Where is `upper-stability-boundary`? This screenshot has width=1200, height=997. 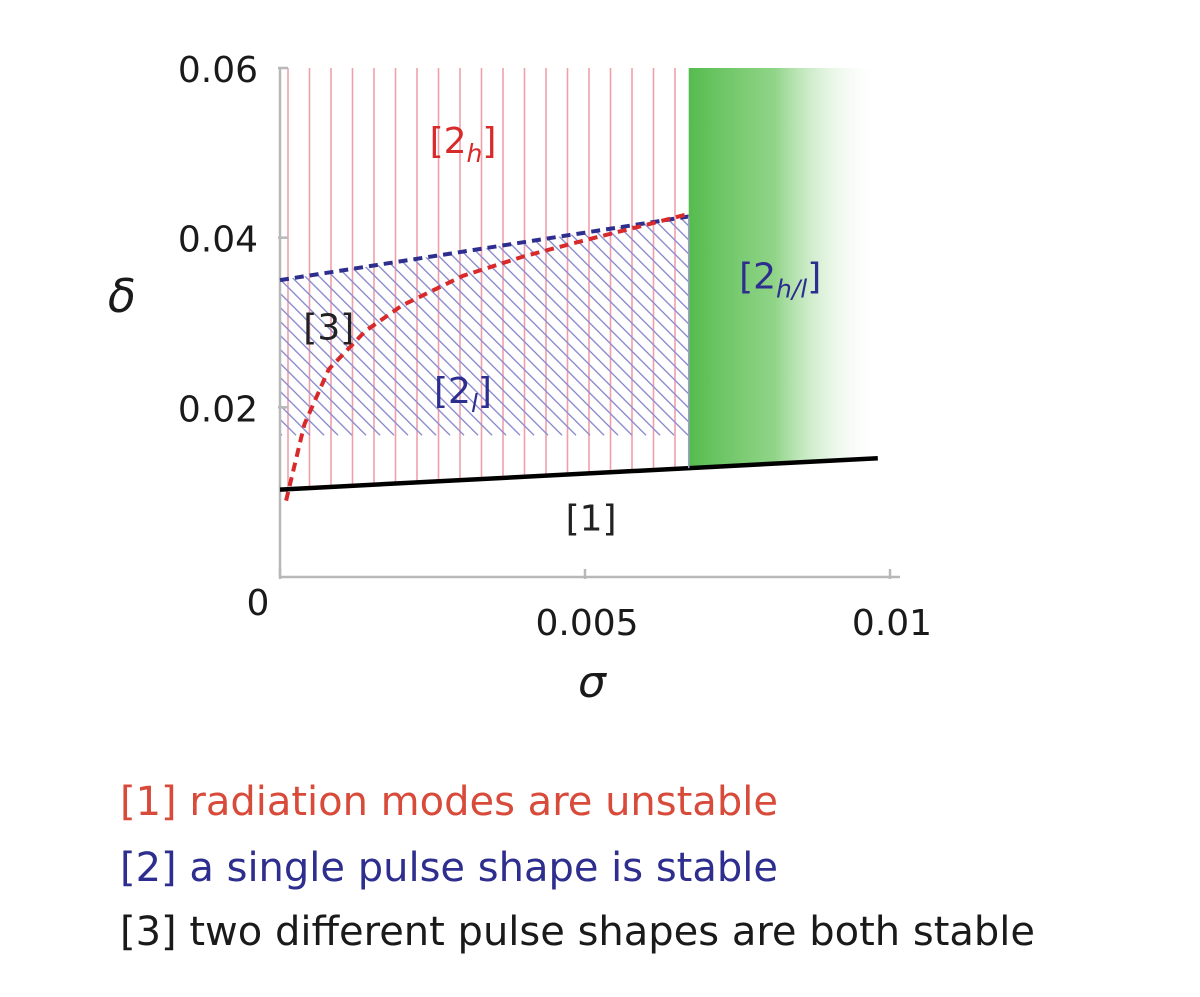 upper-stability-boundary is located at coordinates (484, 248).